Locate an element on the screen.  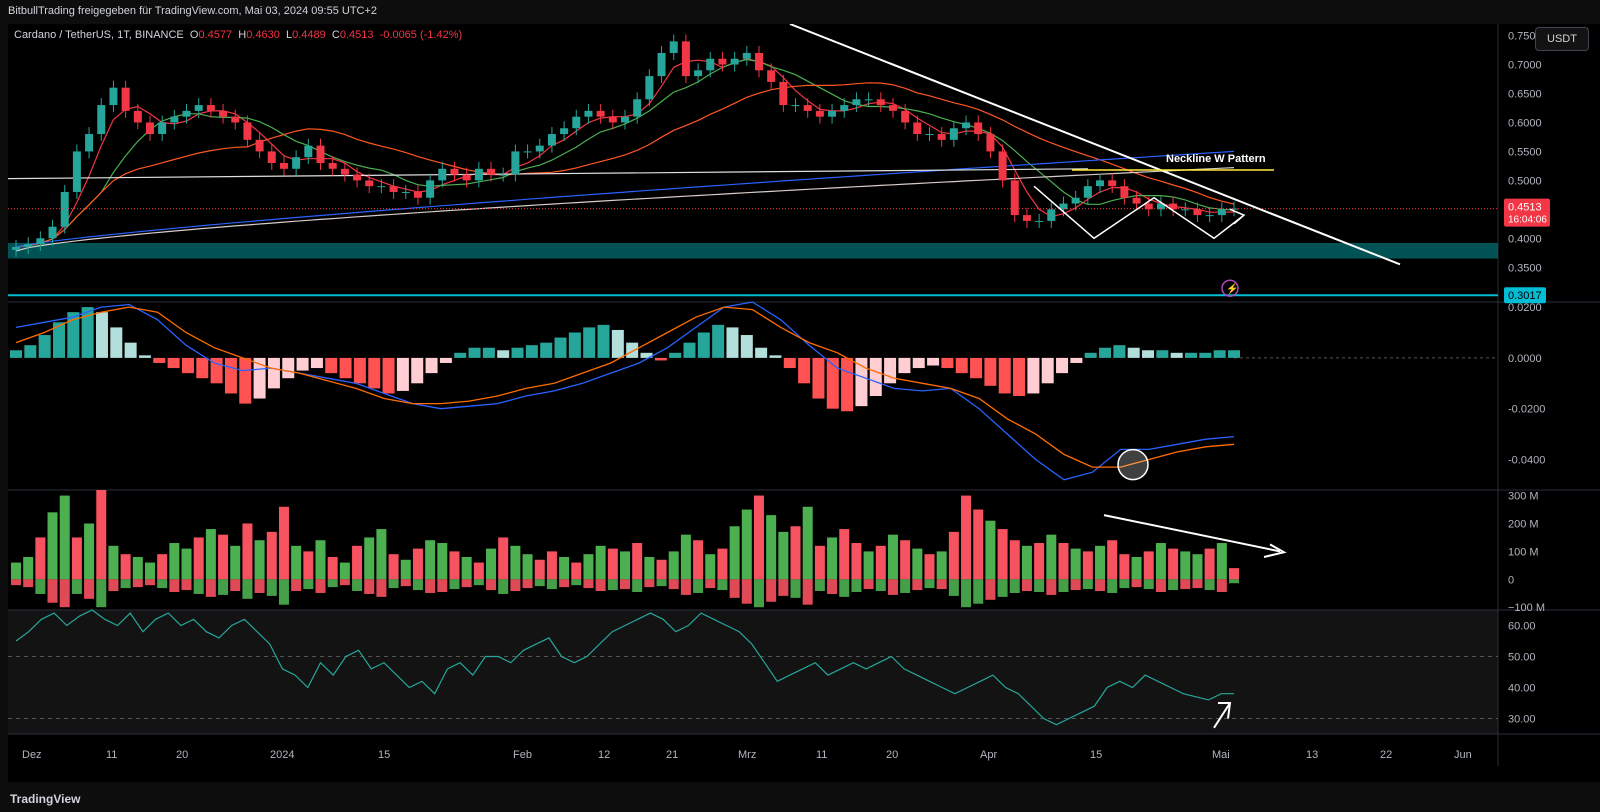
descending-trendline is located at coordinates (1095, 144).